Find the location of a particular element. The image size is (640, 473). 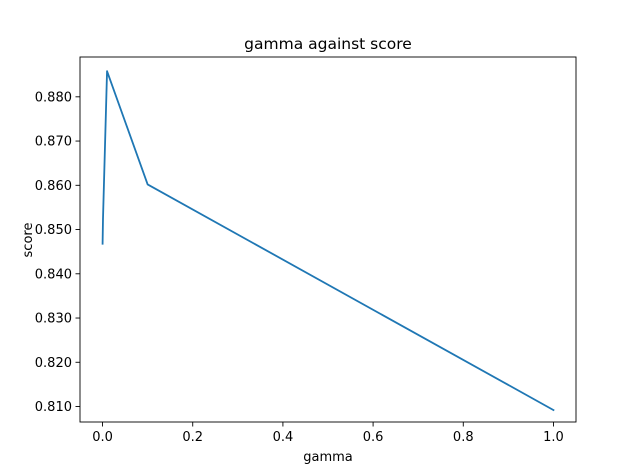

y-axis: 0.810 0.820 0.830 0.840 0.850 0.860 0.870 0.880 is located at coordinates (57, 252).